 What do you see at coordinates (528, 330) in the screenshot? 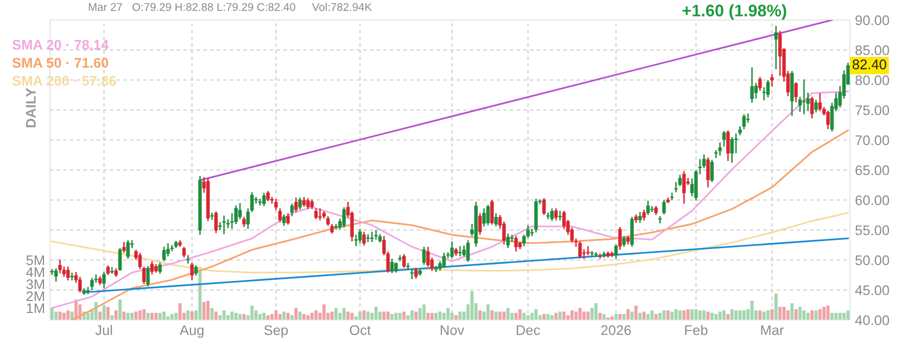
I see `x-tick-label: Dec` at bounding box center [528, 330].